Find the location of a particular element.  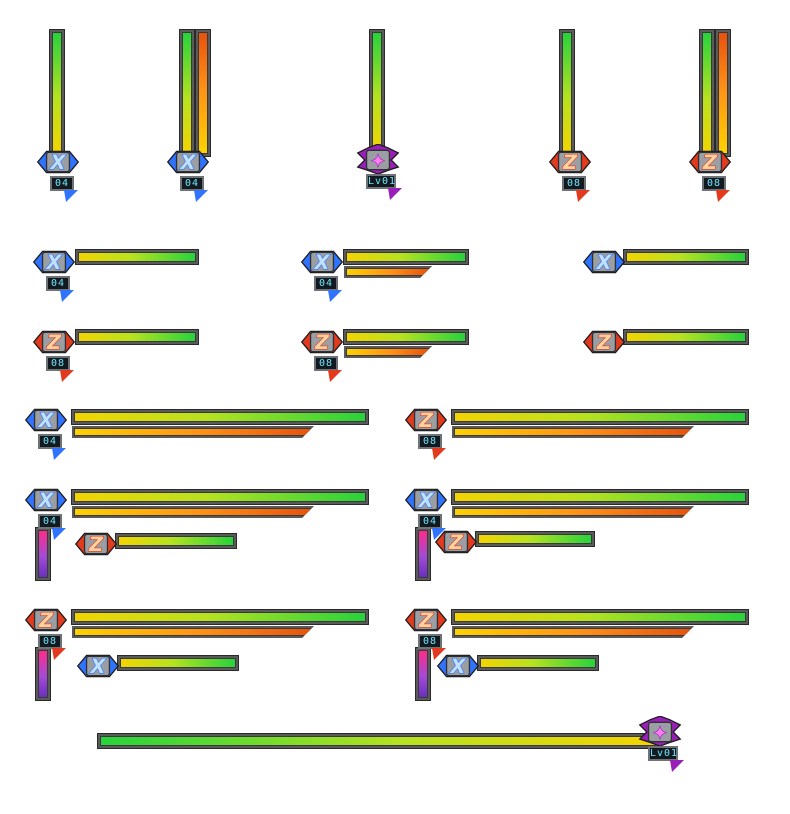

hud-horizontal-z-life-nolevel: Z is located at coordinates (667, 346).